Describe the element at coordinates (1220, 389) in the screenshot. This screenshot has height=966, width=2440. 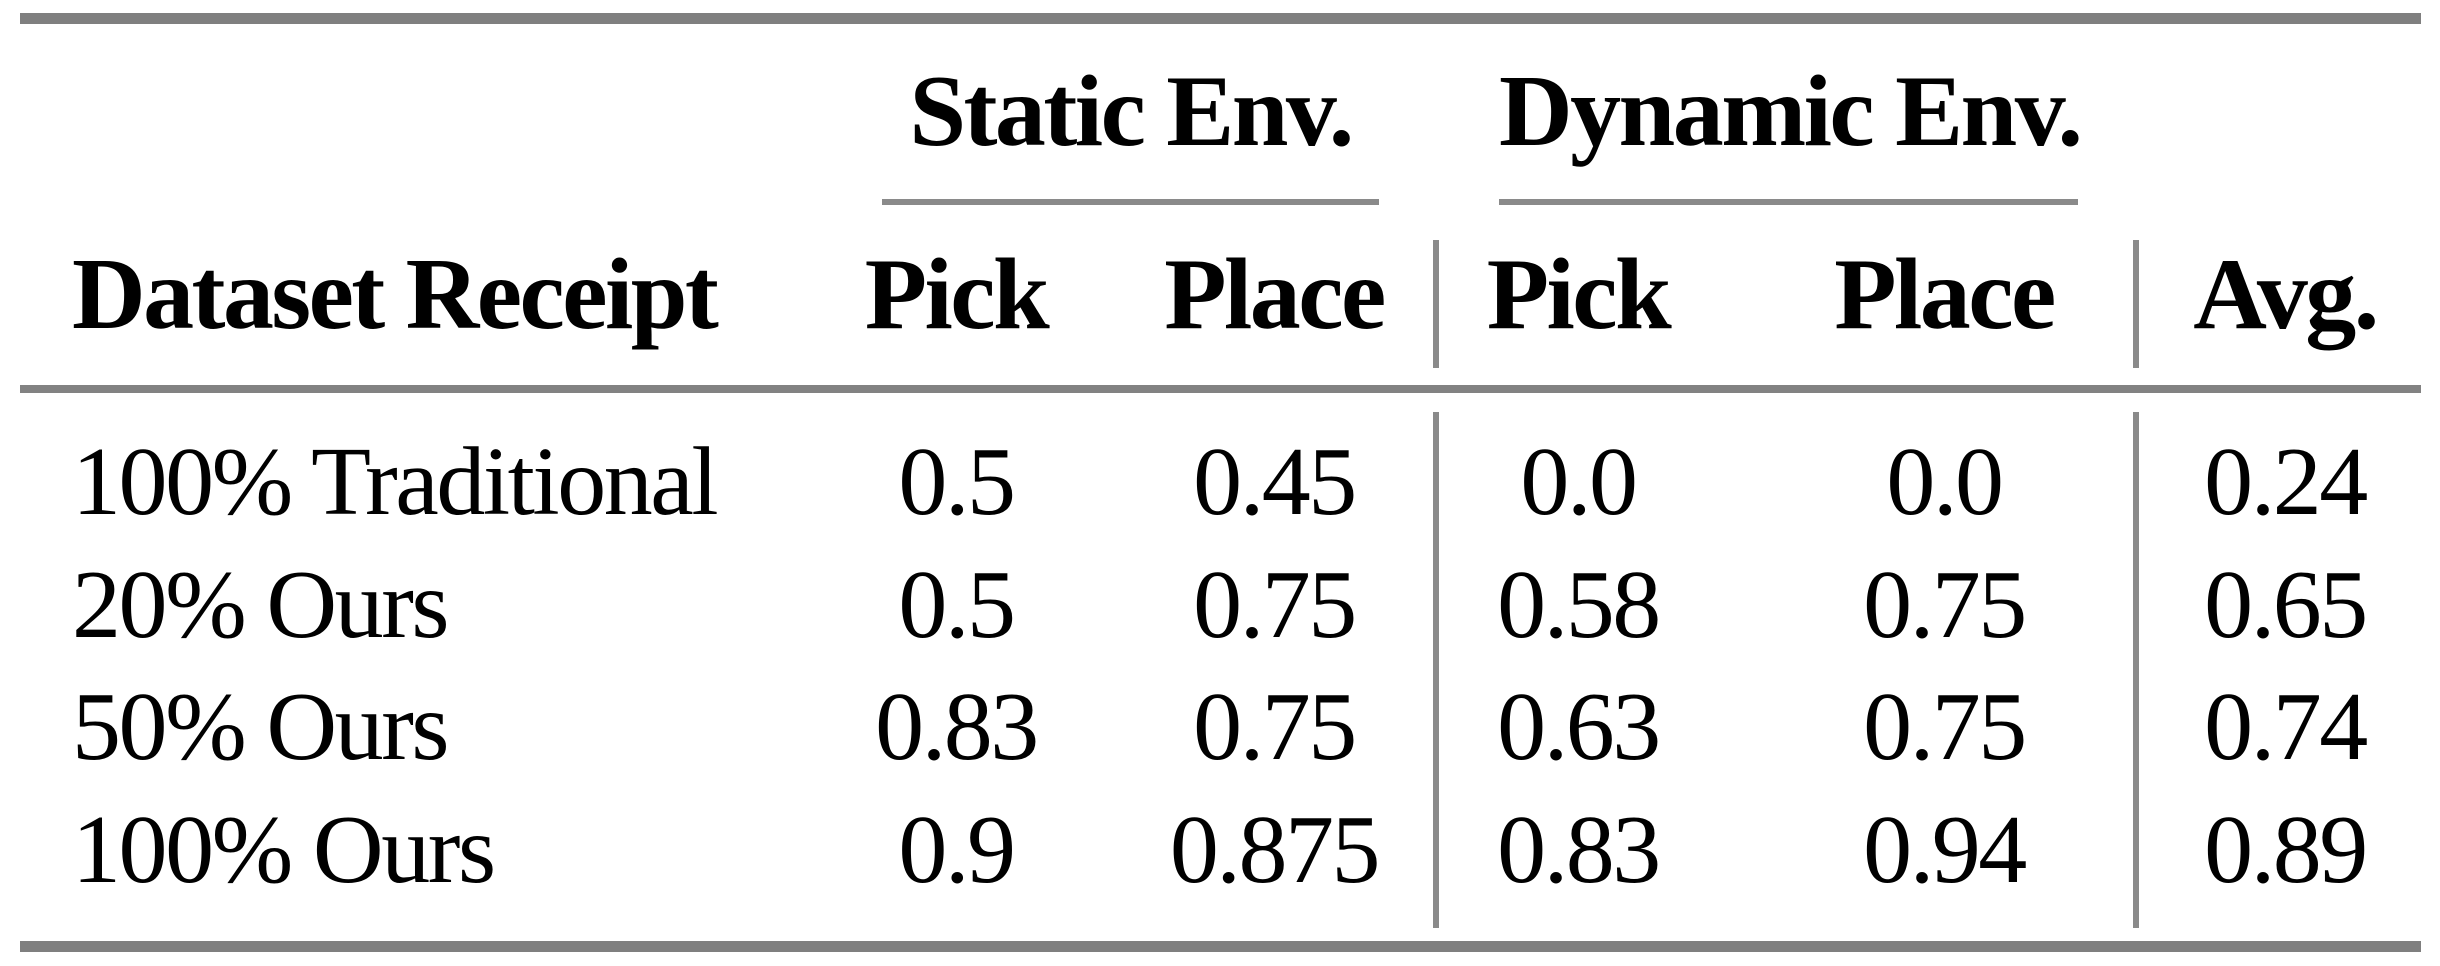
I see `table-header-rule` at that location.